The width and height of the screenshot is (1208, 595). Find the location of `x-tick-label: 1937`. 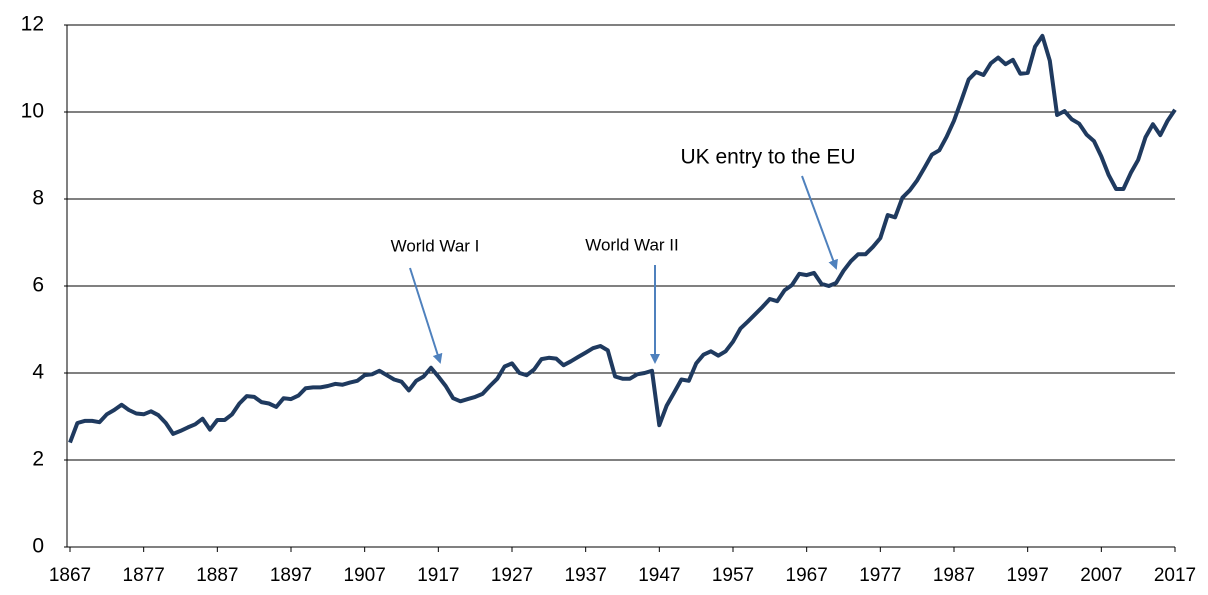

x-tick-label: 1937 is located at coordinates (586, 575).